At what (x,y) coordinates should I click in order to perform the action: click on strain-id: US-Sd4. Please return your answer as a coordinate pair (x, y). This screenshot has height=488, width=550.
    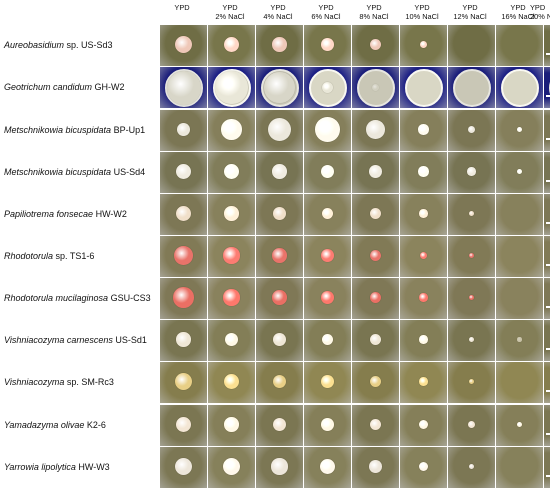
    Looking at the image, I should click on (128, 172).